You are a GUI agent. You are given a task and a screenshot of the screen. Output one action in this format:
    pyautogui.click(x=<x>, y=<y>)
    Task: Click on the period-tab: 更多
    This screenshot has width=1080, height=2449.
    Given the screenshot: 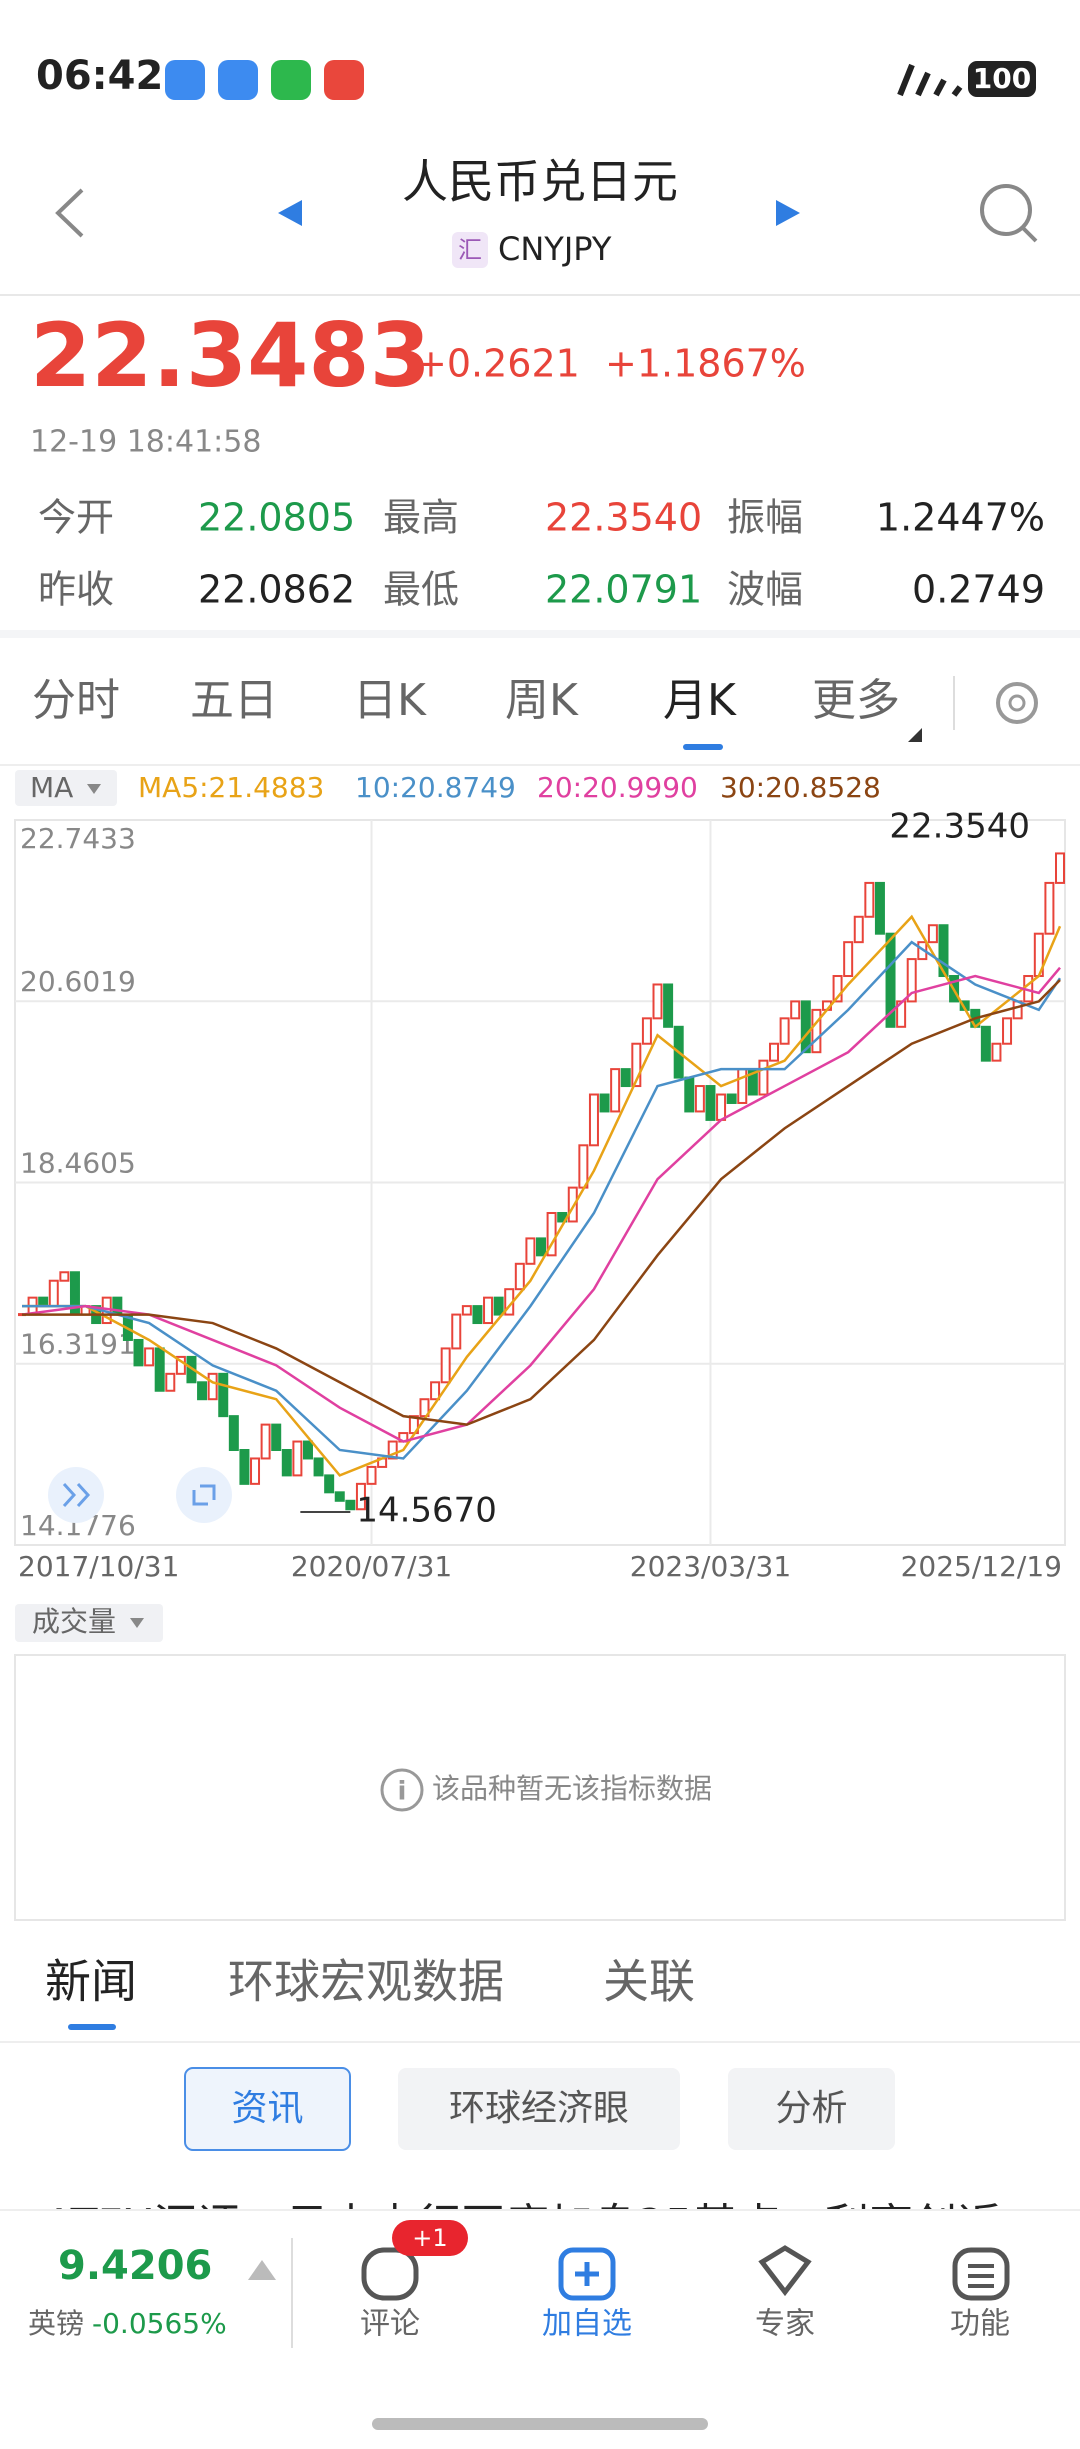 What is the action you would take?
    pyautogui.click(x=856, y=700)
    